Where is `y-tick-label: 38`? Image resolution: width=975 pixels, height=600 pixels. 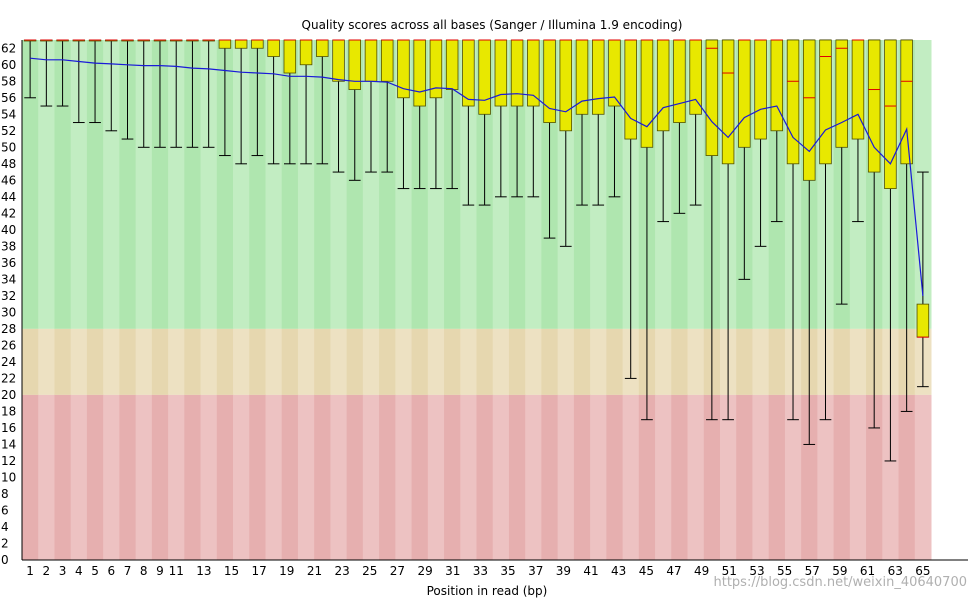
y-tick-label: 38 is located at coordinates (8, 246).